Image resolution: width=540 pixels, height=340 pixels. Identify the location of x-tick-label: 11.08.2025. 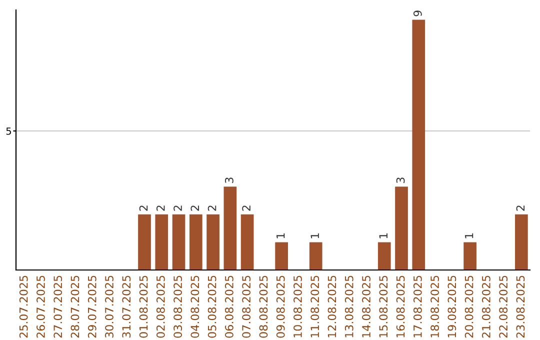
(315, 307).